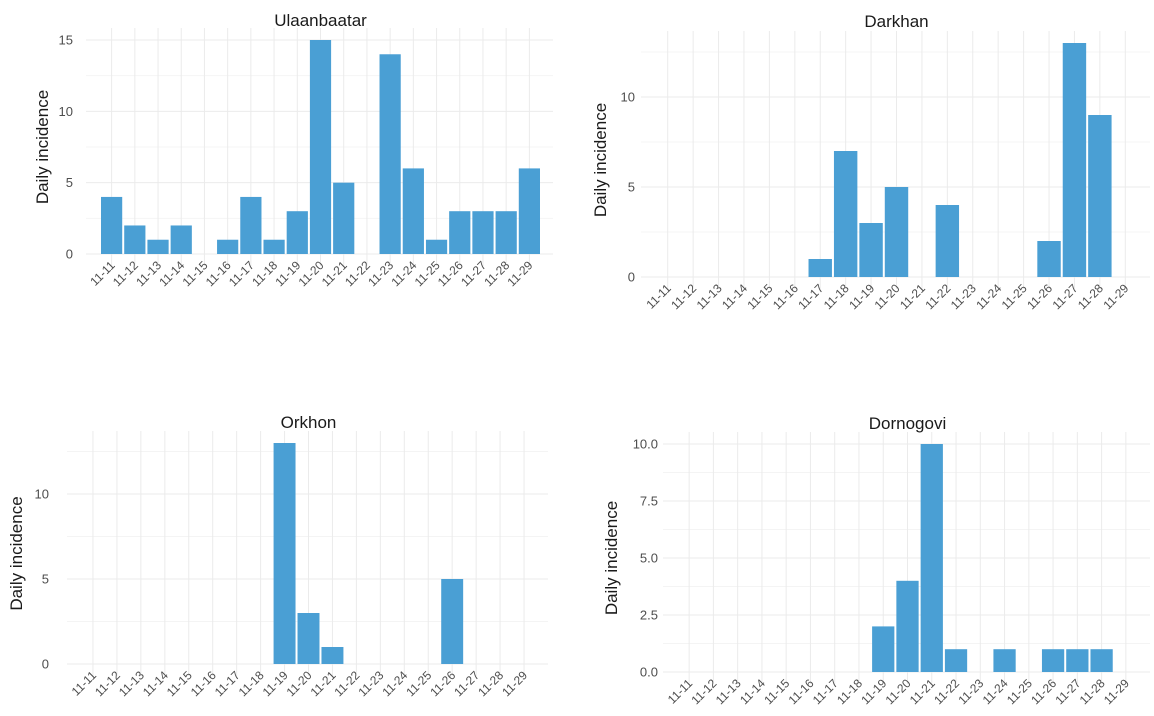 The height and width of the screenshot is (716, 1154). What do you see at coordinates (649, 558) in the screenshot?
I see `y-tick-label: 5.0` at bounding box center [649, 558].